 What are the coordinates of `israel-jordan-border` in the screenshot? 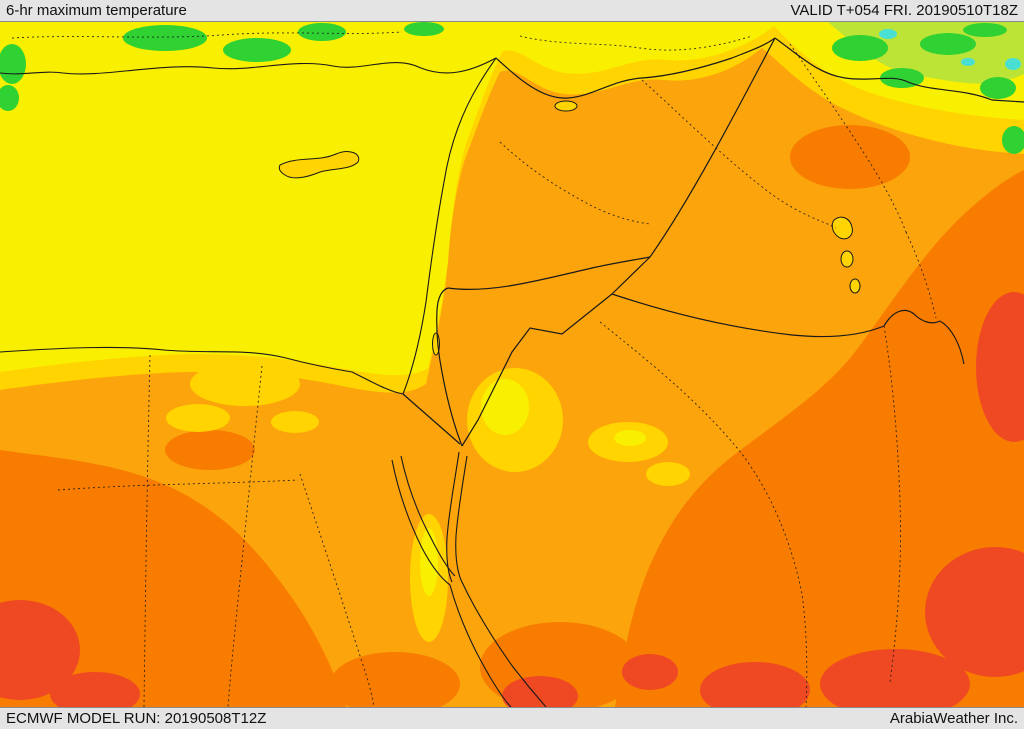 It's located at (449, 367).